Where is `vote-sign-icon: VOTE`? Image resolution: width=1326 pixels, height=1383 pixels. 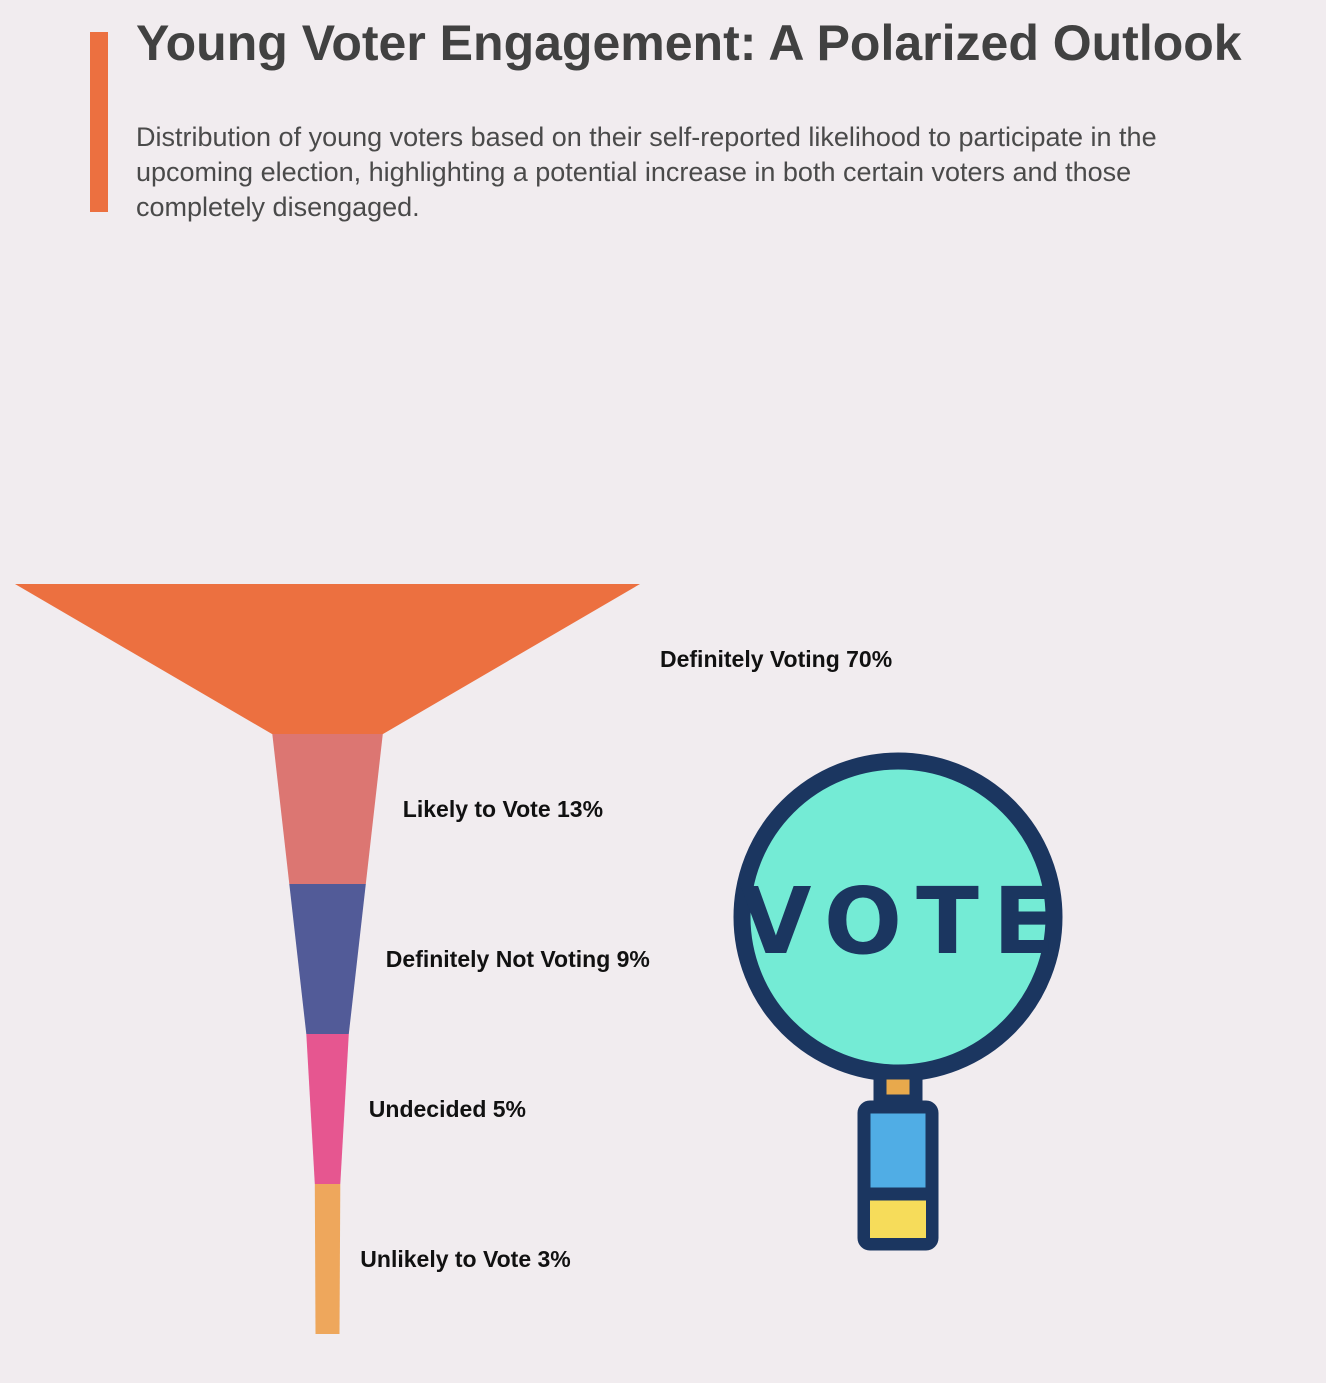
vote-sign-icon: VOTE is located at coordinates (901, 1001).